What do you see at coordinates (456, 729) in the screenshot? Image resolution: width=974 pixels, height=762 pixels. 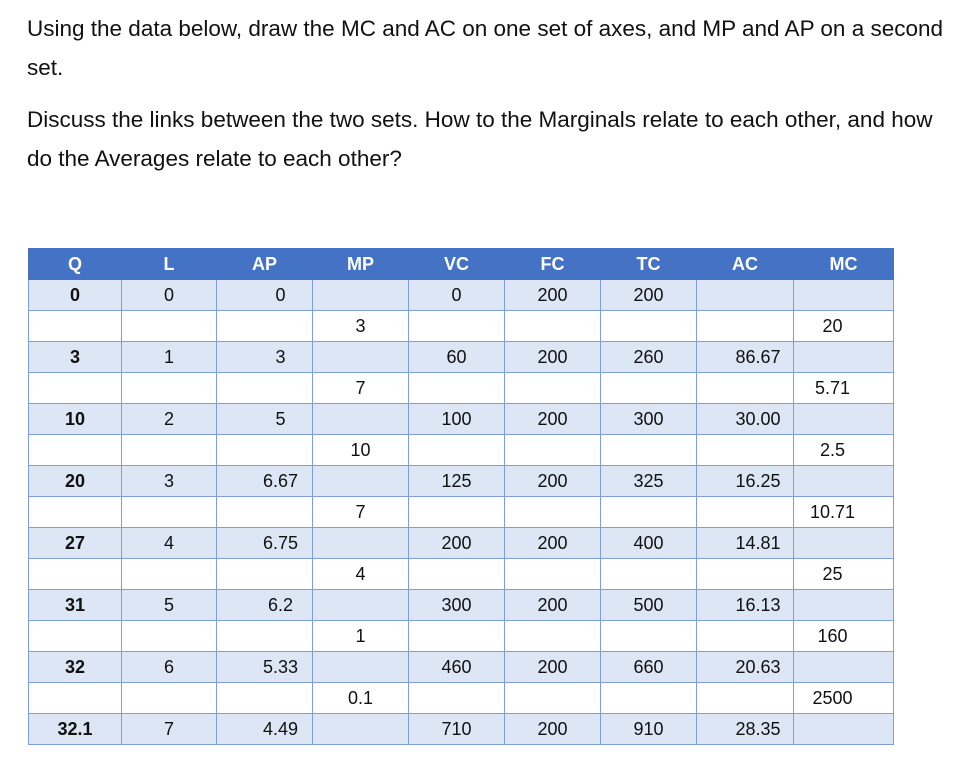 I see `cell-vc: 710` at bounding box center [456, 729].